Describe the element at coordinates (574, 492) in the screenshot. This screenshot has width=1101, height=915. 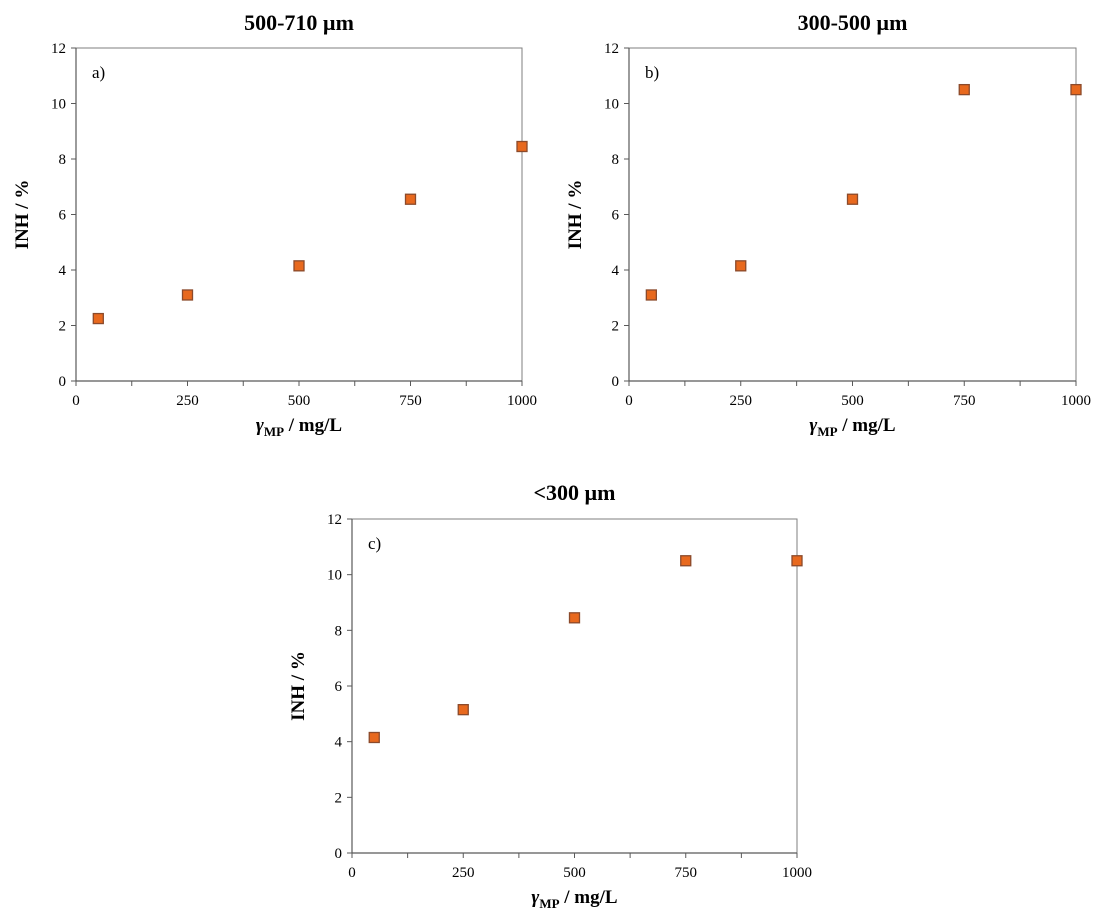
I see `chart-title: <300 µm` at that location.